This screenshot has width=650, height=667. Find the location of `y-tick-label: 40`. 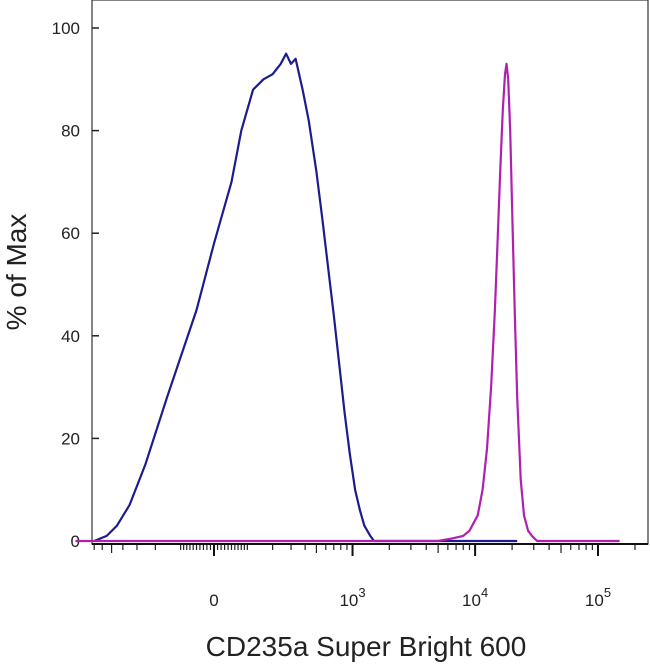

y-tick-label: 40 is located at coordinates (70, 336).